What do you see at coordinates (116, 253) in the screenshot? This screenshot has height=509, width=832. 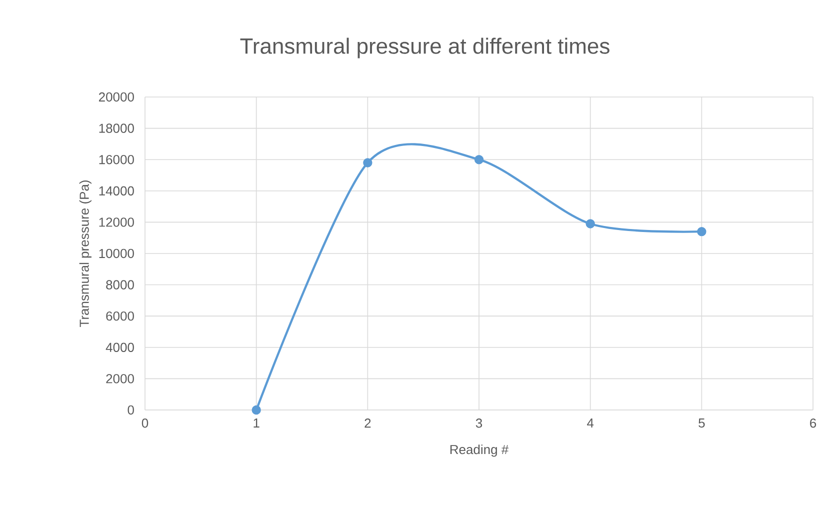 I see `y-tick-label: 10000` at bounding box center [116, 253].